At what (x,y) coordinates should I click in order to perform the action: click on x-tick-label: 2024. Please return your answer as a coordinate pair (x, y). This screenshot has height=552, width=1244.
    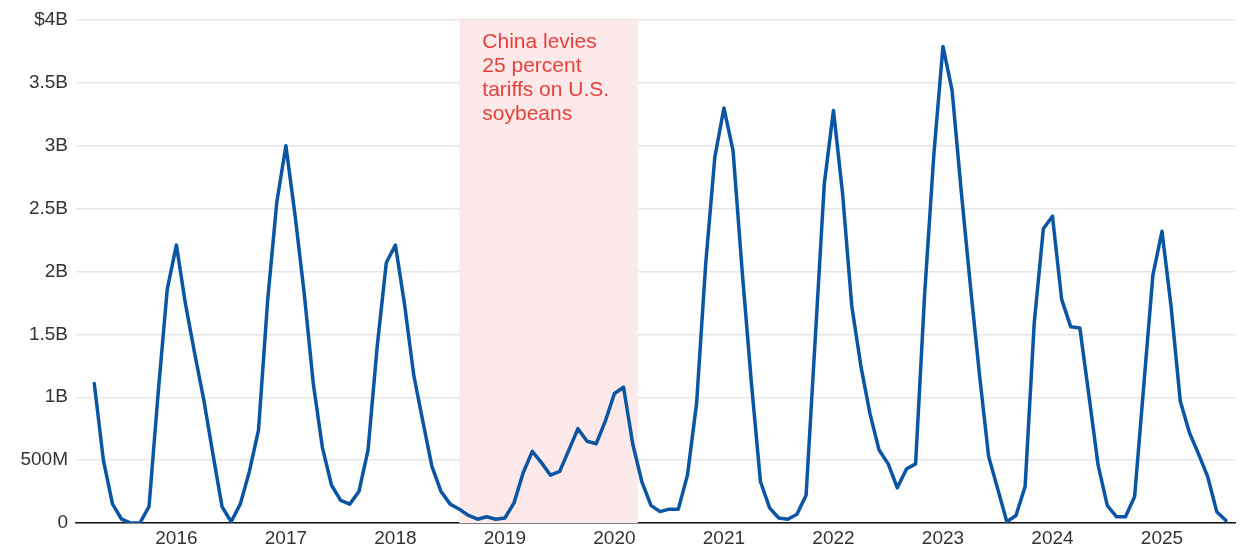
    Looking at the image, I should click on (1053, 537).